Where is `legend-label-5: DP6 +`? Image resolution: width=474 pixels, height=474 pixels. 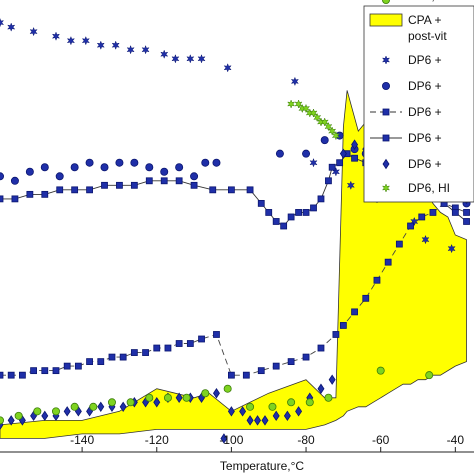
legend-label-5: DP6 + is located at coordinates (425, 164).